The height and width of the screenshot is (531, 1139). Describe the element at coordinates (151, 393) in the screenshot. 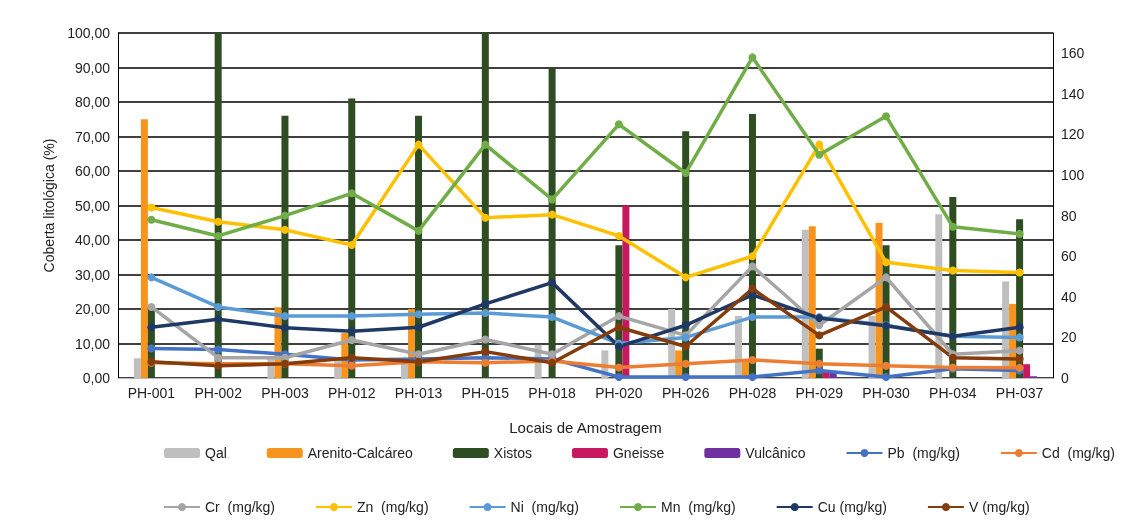

I see `x-tick-label: PH-001` at that location.